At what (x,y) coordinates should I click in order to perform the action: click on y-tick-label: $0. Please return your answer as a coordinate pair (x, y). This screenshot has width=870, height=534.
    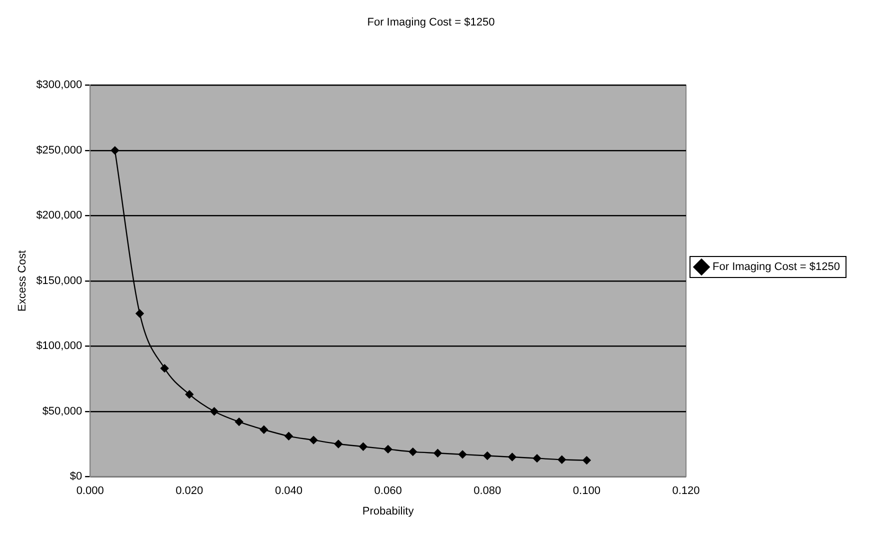
    Looking at the image, I should click on (76, 476).